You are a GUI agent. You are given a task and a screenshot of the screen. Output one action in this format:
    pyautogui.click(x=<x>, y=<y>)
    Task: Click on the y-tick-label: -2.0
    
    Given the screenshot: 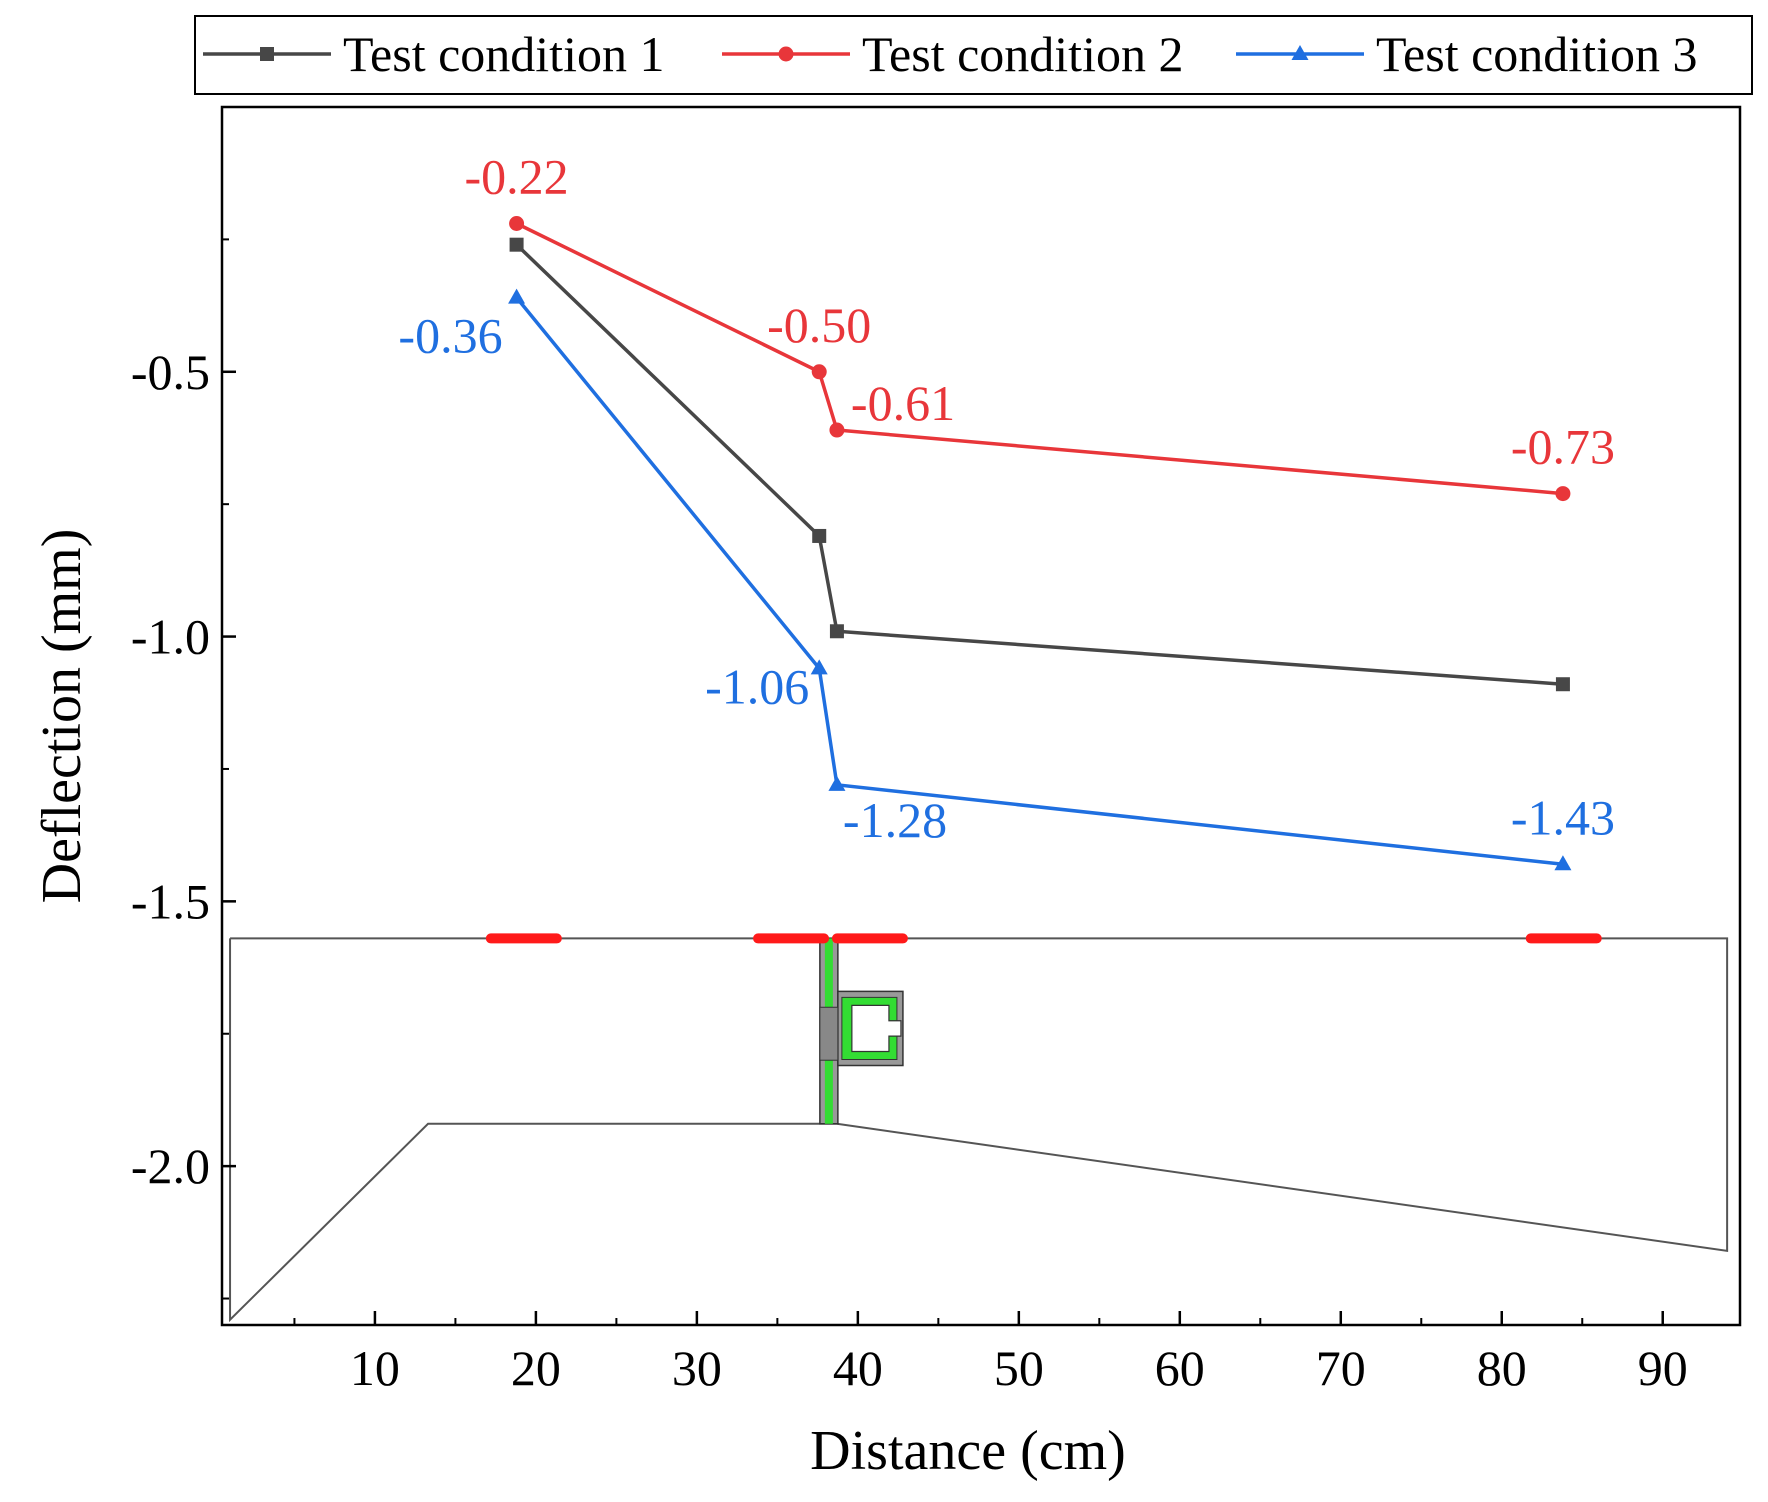 What is the action you would take?
    pyautogui.click(x=170, y=1166)
    